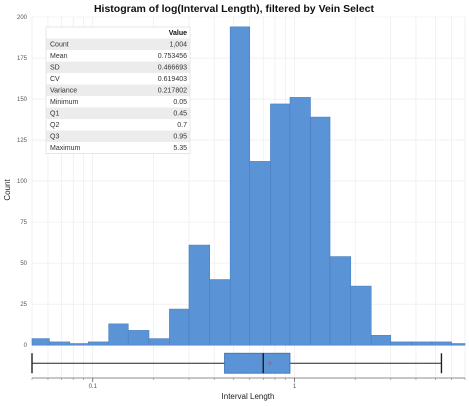 This screenshot has width=469, height=407. What do you see at coordinates (59, 45) in the screenshot?
I see `table-row-label: Count` at bounding box center [59, 45].